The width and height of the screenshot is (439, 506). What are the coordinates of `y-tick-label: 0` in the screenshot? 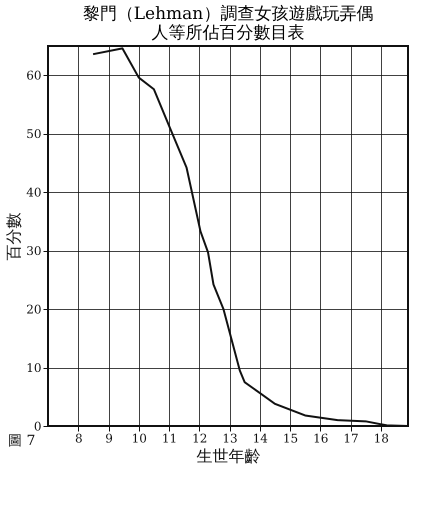 It's located at (38, 427).